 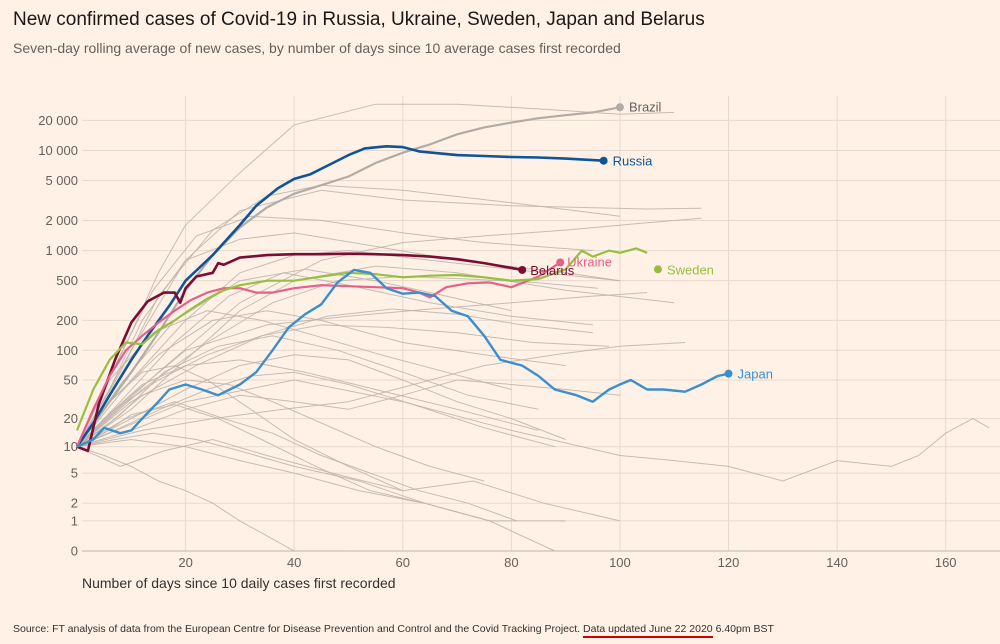 I want to click on y-tick-label: 100, so click(x=67, y=350).